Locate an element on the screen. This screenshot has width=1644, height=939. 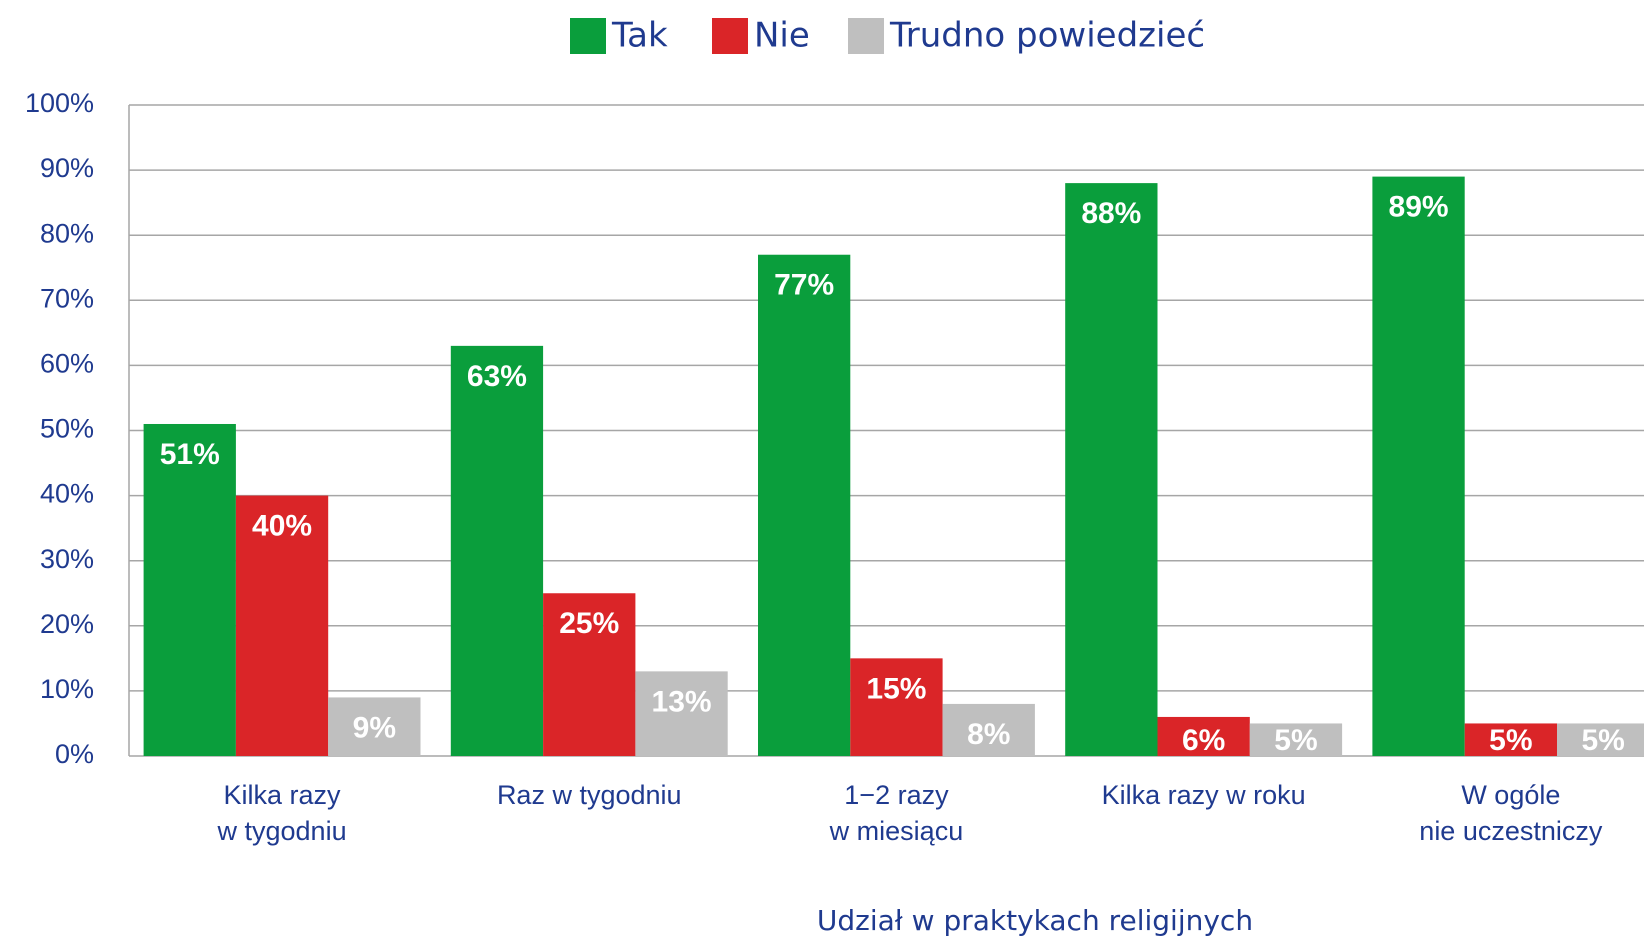
x-tick-label: w tygodniu is located at coordinates (282, 831).